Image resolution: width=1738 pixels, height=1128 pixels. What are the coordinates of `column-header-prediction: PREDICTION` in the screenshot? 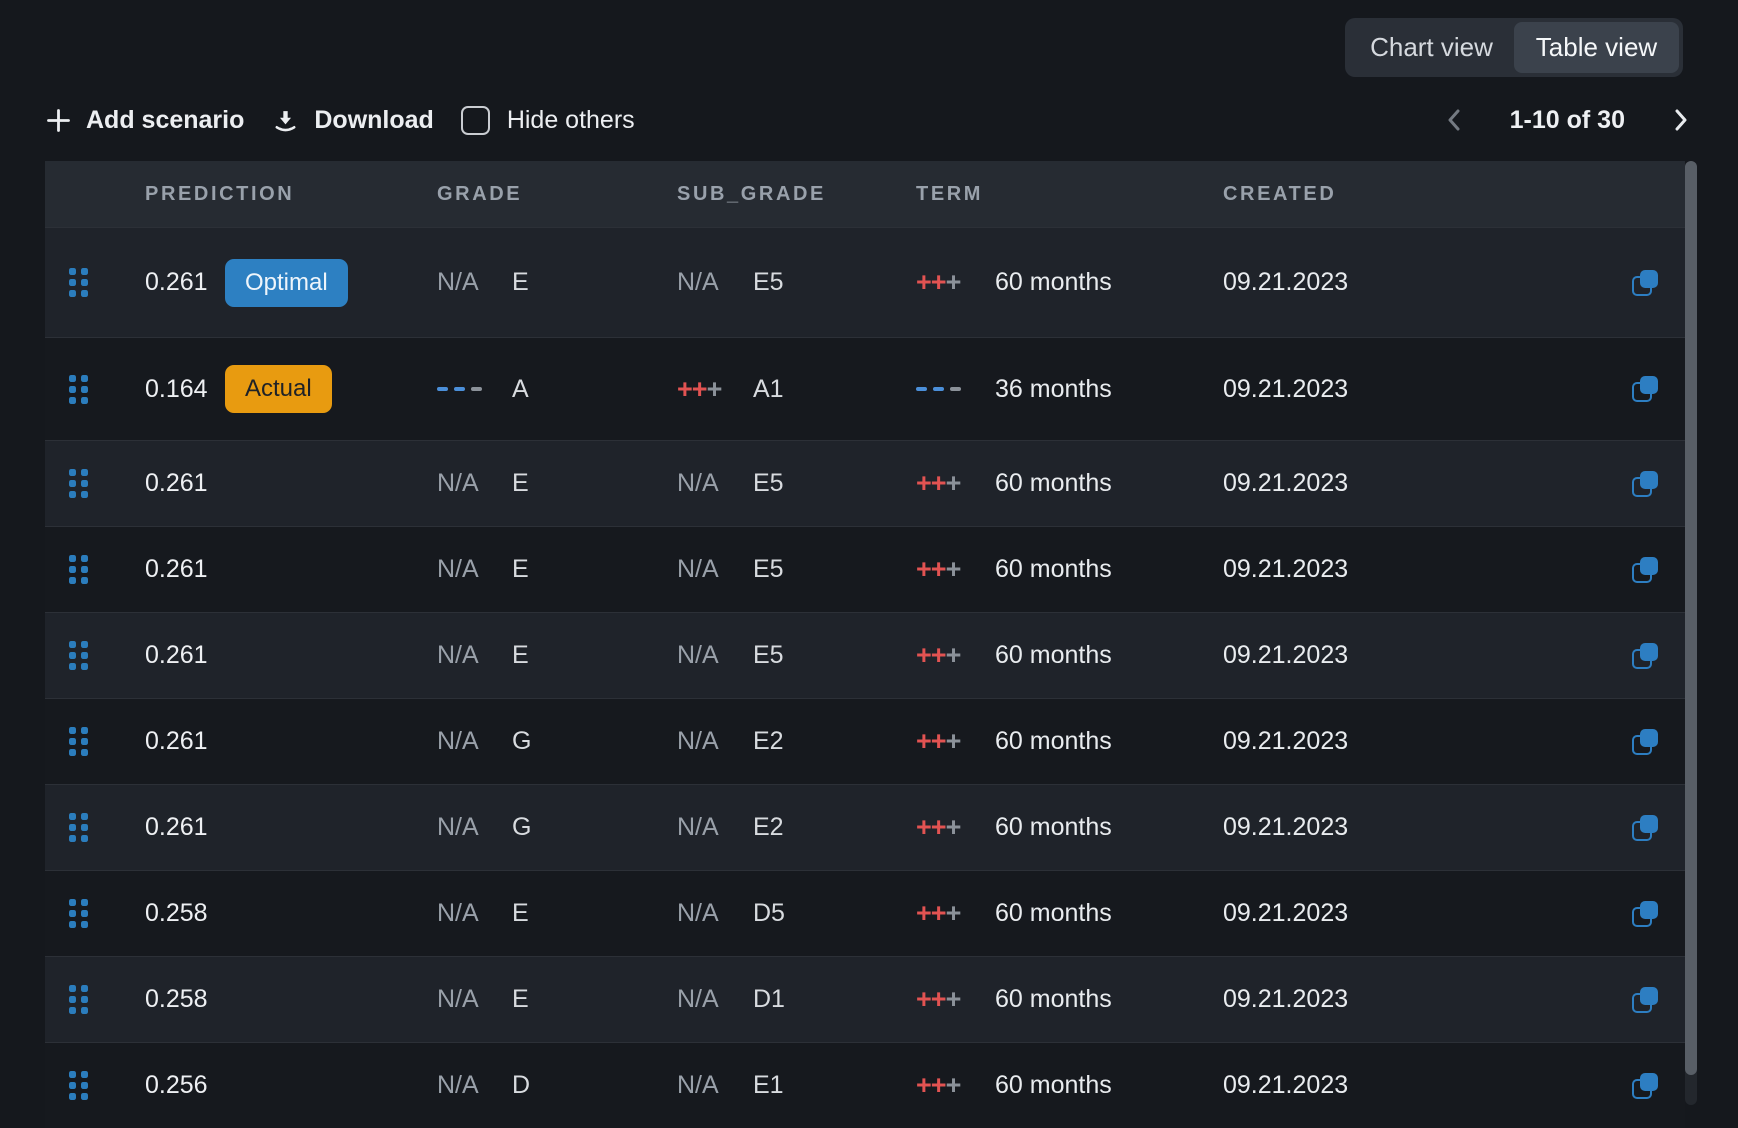 It's located at (220, 193).